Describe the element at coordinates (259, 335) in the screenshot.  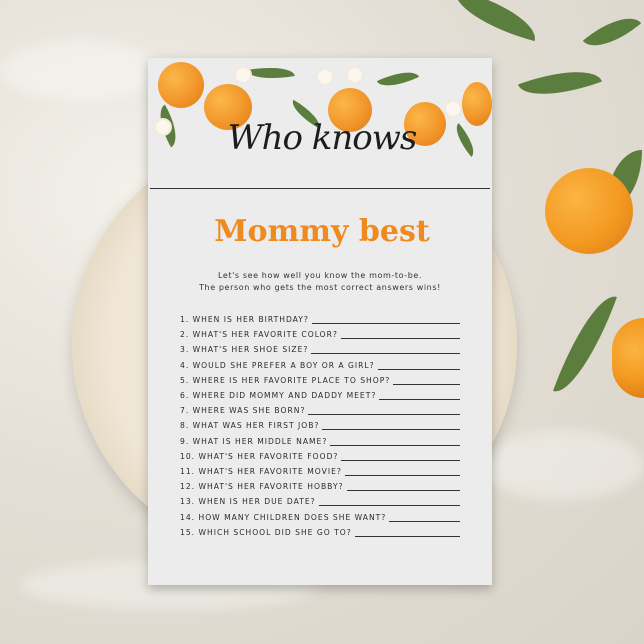
I see `question-text: 2. WHAT'S HER FAVORITE COLOR?` at that location.